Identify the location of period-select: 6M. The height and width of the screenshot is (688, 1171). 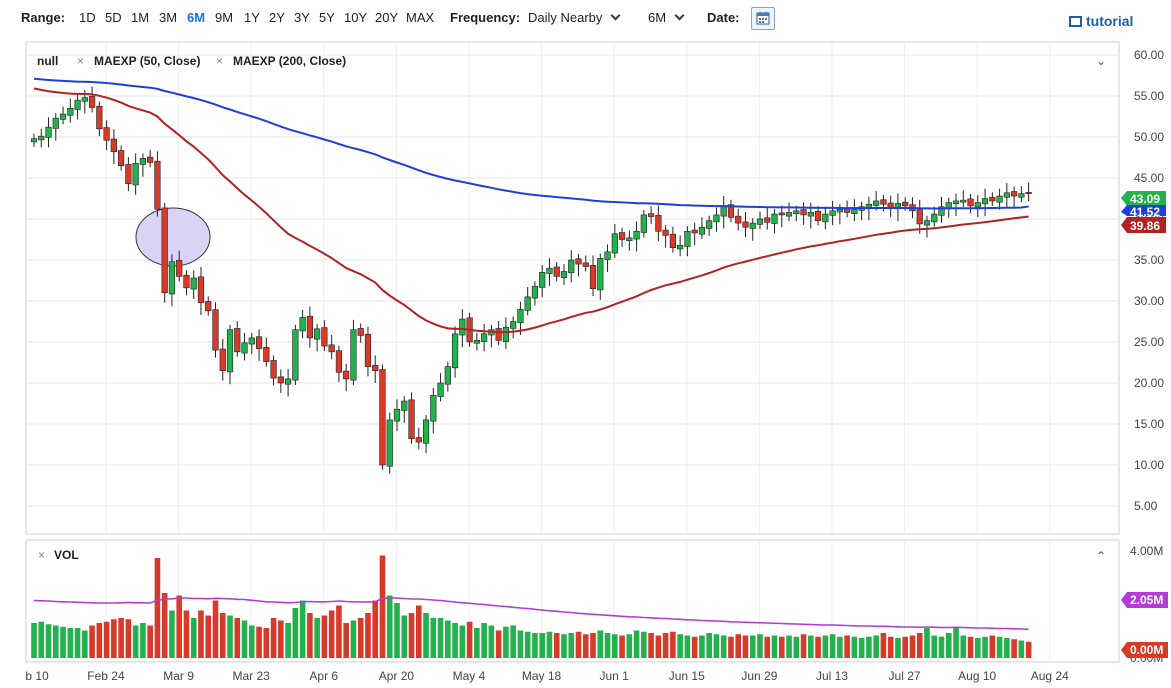
(666, 17).